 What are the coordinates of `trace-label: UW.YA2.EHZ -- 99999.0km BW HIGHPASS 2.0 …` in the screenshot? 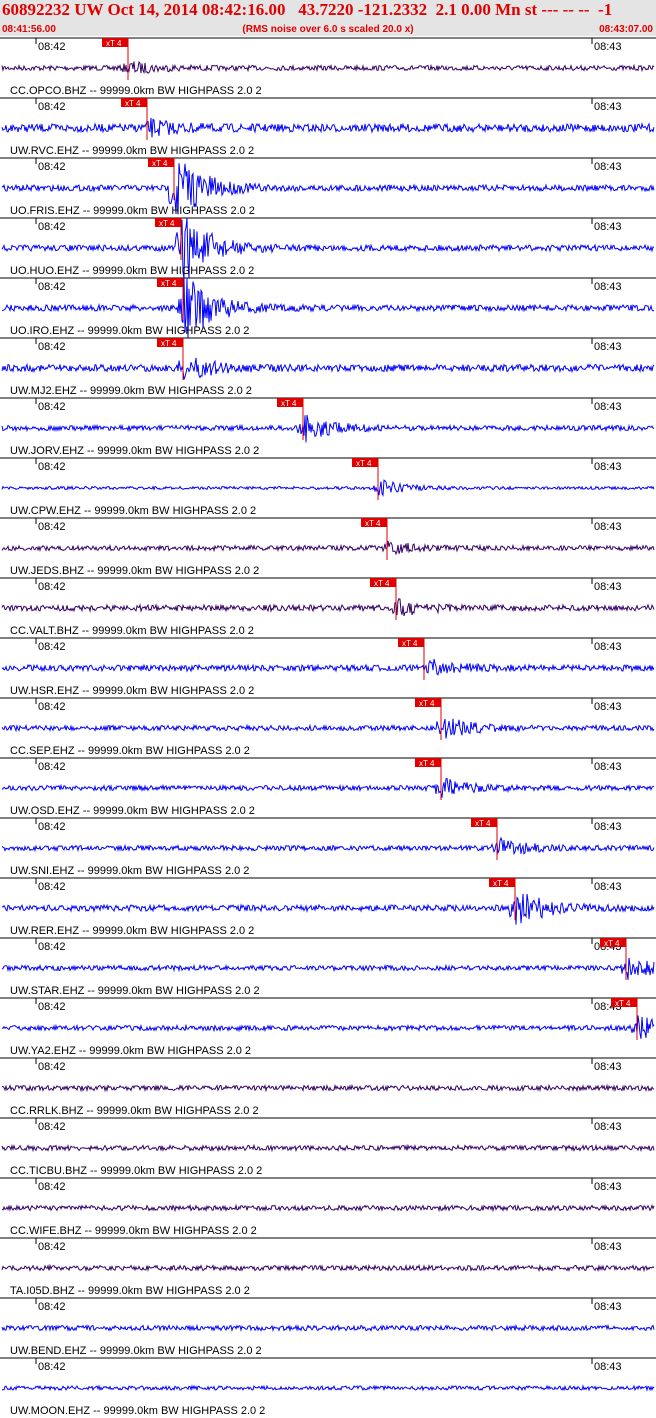 It's located at (130, 1051).